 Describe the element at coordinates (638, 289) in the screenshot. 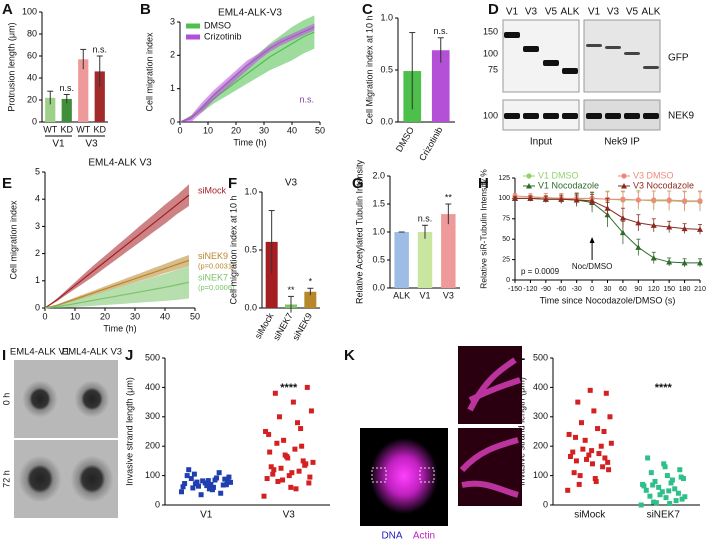

I see `x-tick-label: 90` at that location.